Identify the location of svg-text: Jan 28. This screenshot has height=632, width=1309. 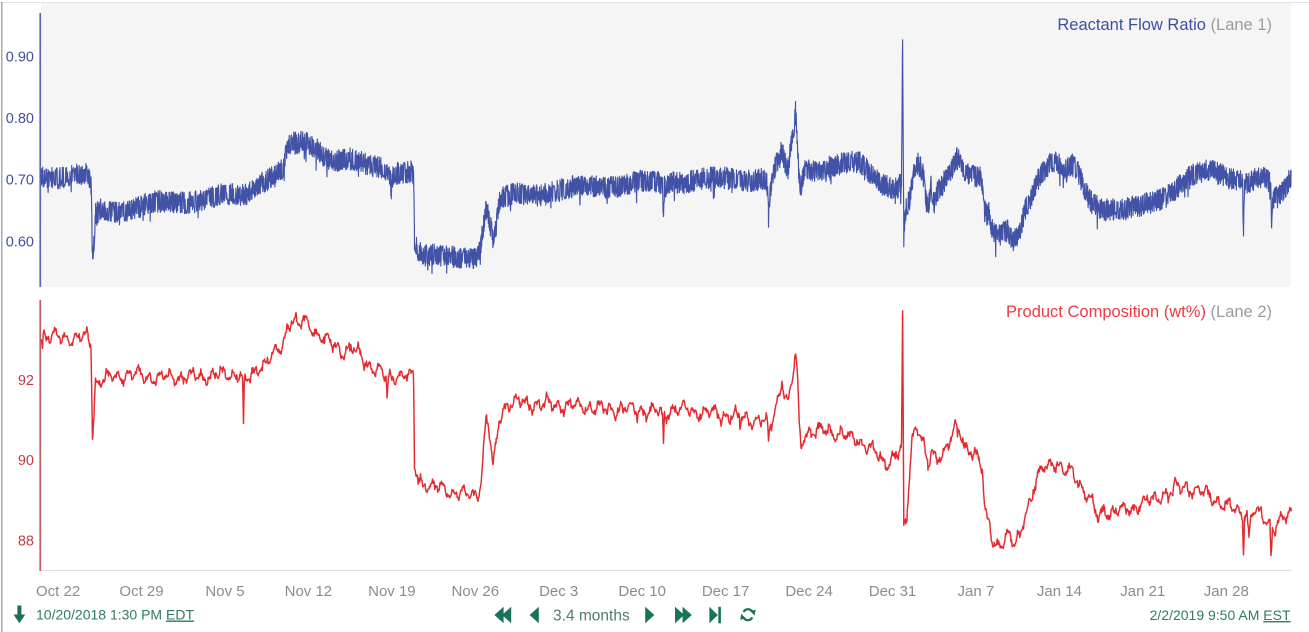
(1226, 591).